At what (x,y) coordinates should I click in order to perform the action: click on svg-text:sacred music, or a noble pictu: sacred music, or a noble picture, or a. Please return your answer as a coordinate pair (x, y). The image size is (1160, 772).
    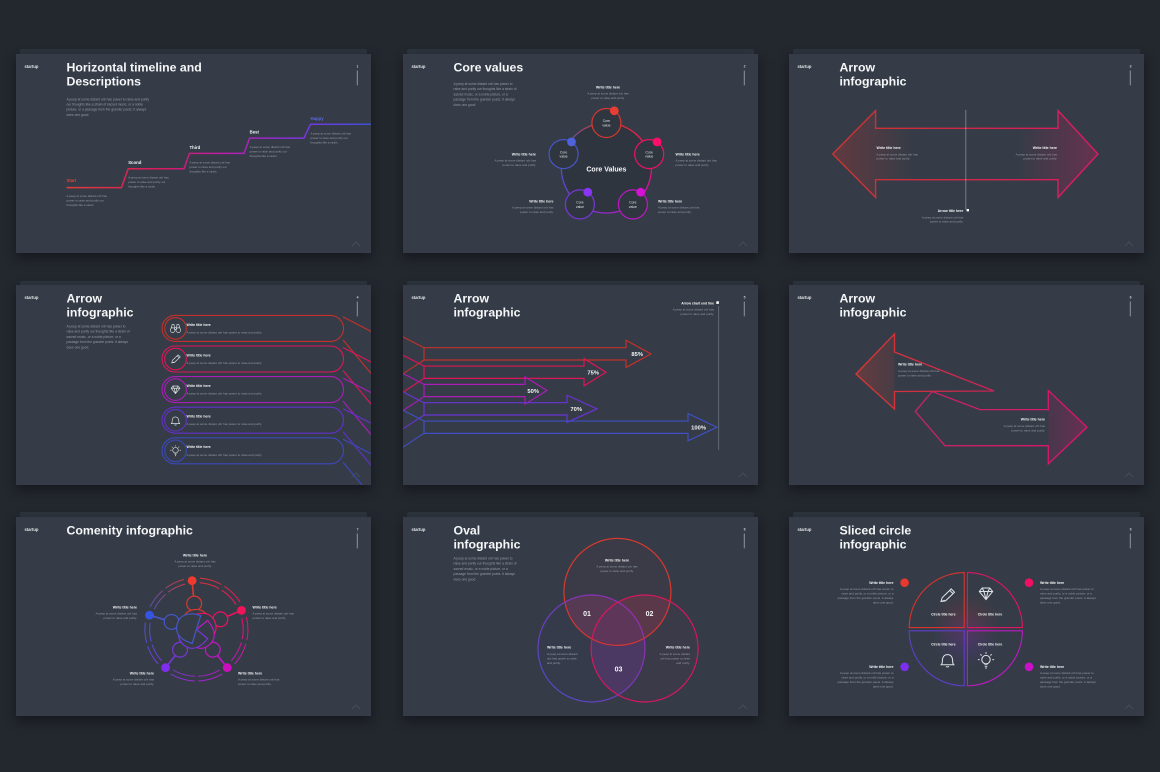
    Looking at the image, I should click on (94, 337).